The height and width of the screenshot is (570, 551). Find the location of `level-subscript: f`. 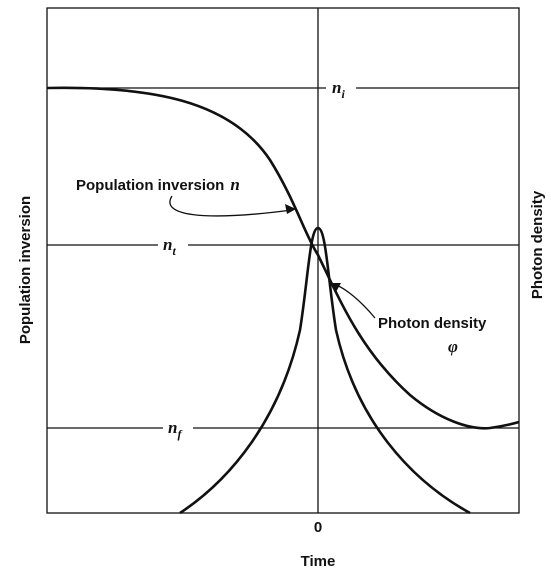

level-subscript: f is located at coordinates (179, 434).